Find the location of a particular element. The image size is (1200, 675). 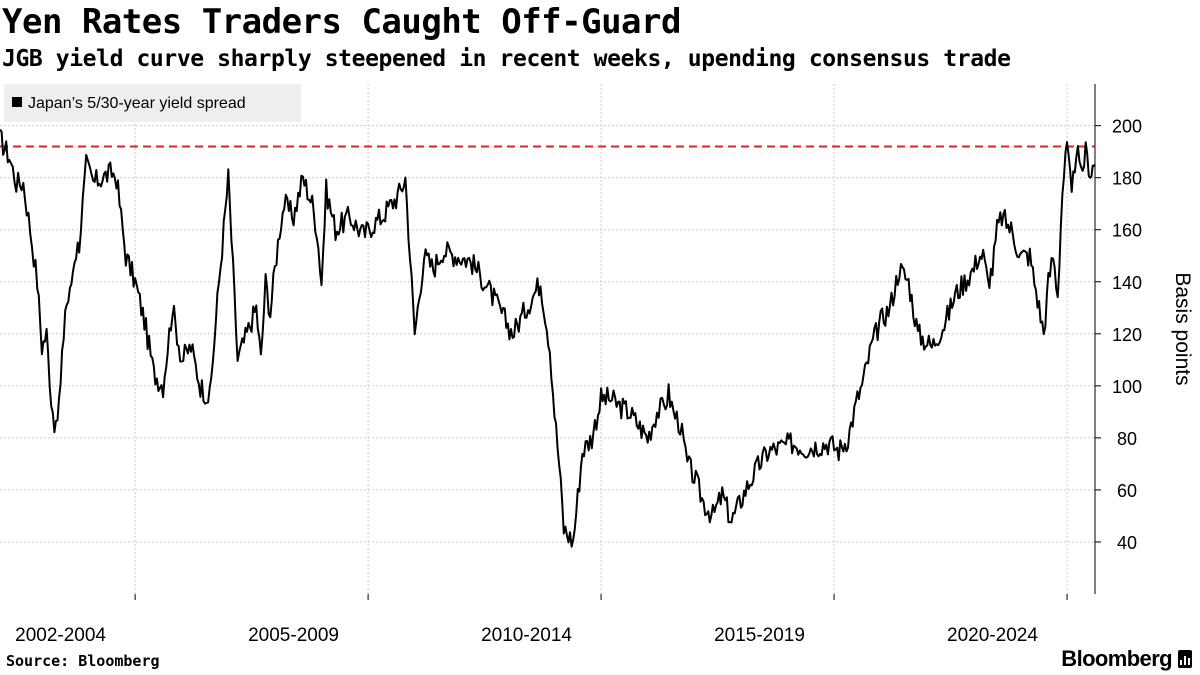

brand-logo: Bloomberg is located at coordinates (1126, 659).